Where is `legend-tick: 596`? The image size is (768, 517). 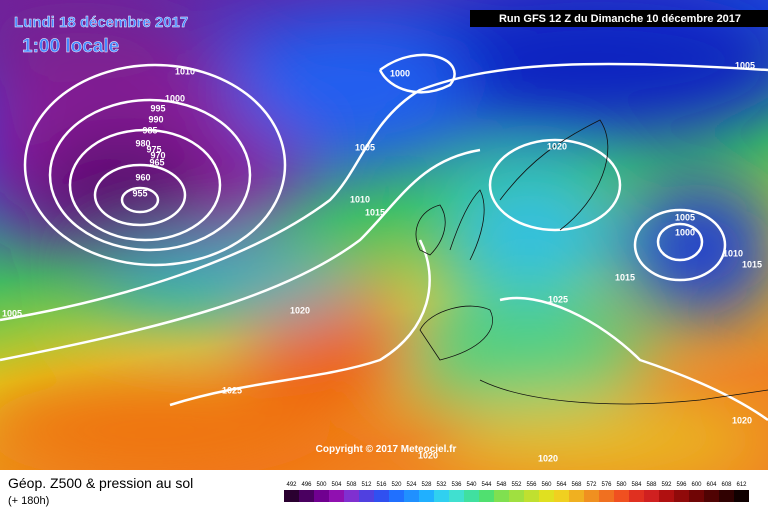
legend-tick: 596 is located at coordinates (681, 485).